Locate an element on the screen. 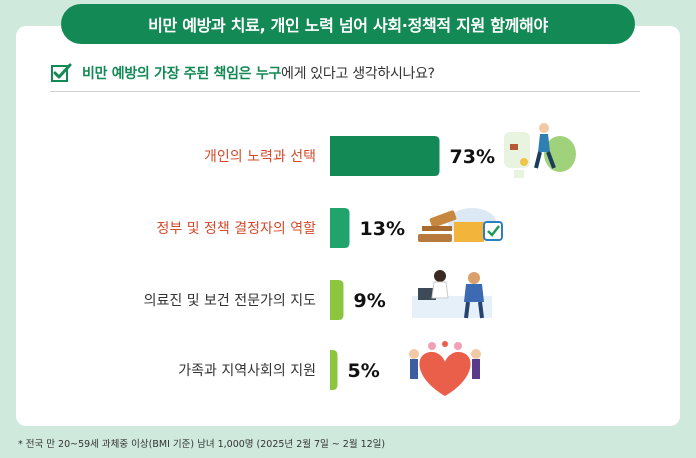  value-label: 9% is located at coordinates (370, 301).